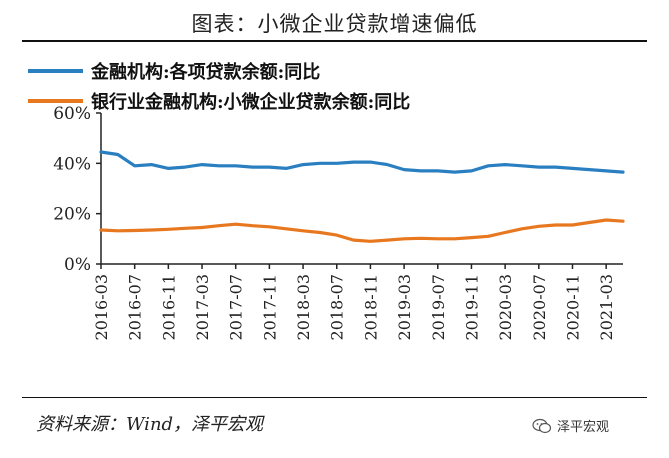  Describe the element at coordinates (150, 424) in the screenshot. I see `source-note: 资料来源：Wind，泽平宏观` at that location.